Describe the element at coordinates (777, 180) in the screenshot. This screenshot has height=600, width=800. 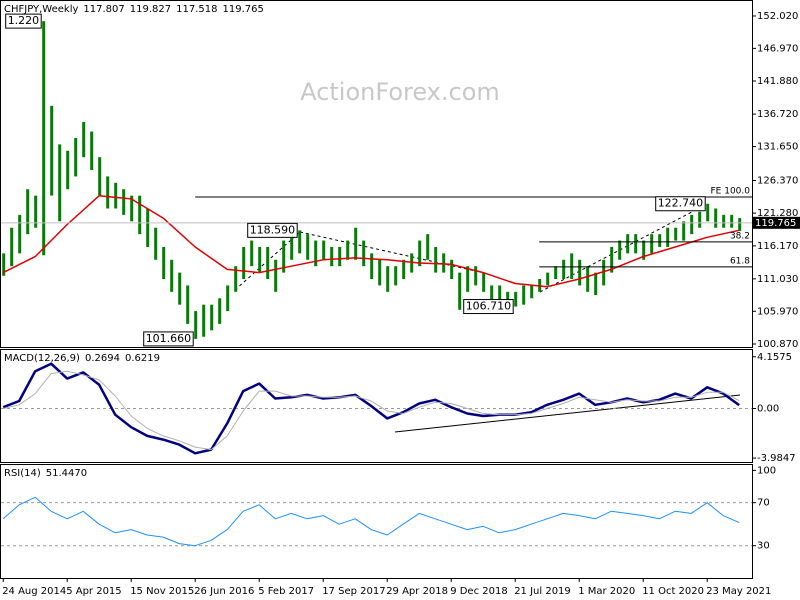
I see `y-tick-label: 126.370` at that location.